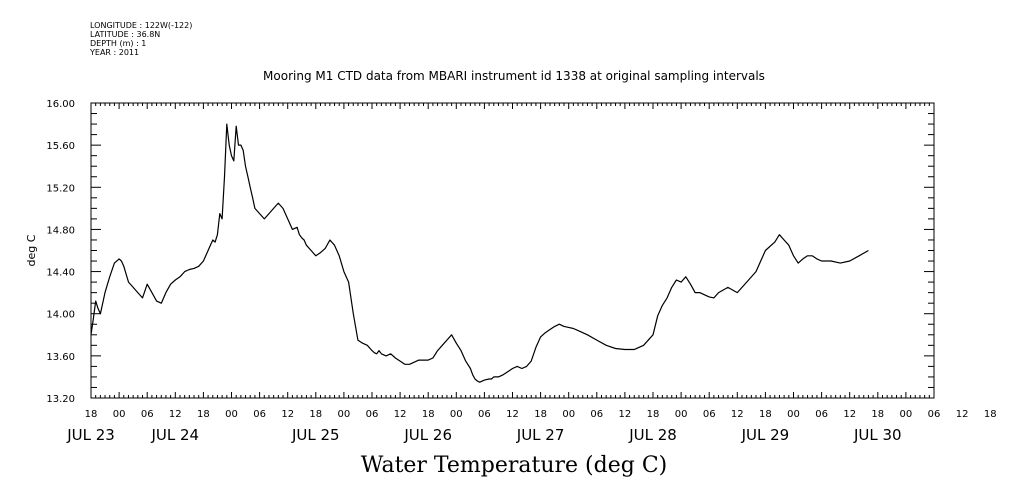 The height and width of the screenshot is (504, 1009). Describe the element at coordinates (60, 146) in the screenshot. I see `y-tick-label: 15.60` at that location.